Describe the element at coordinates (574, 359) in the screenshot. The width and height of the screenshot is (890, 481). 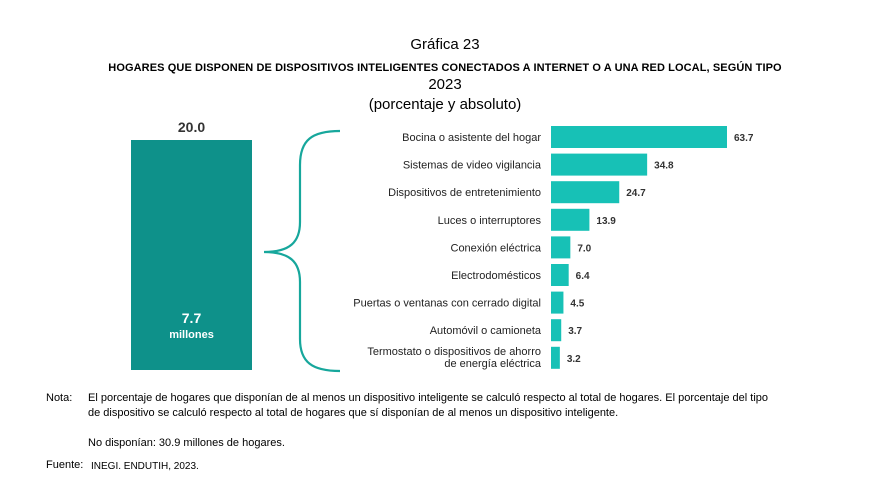
I see `bar-value-label: 3.2` at that location.